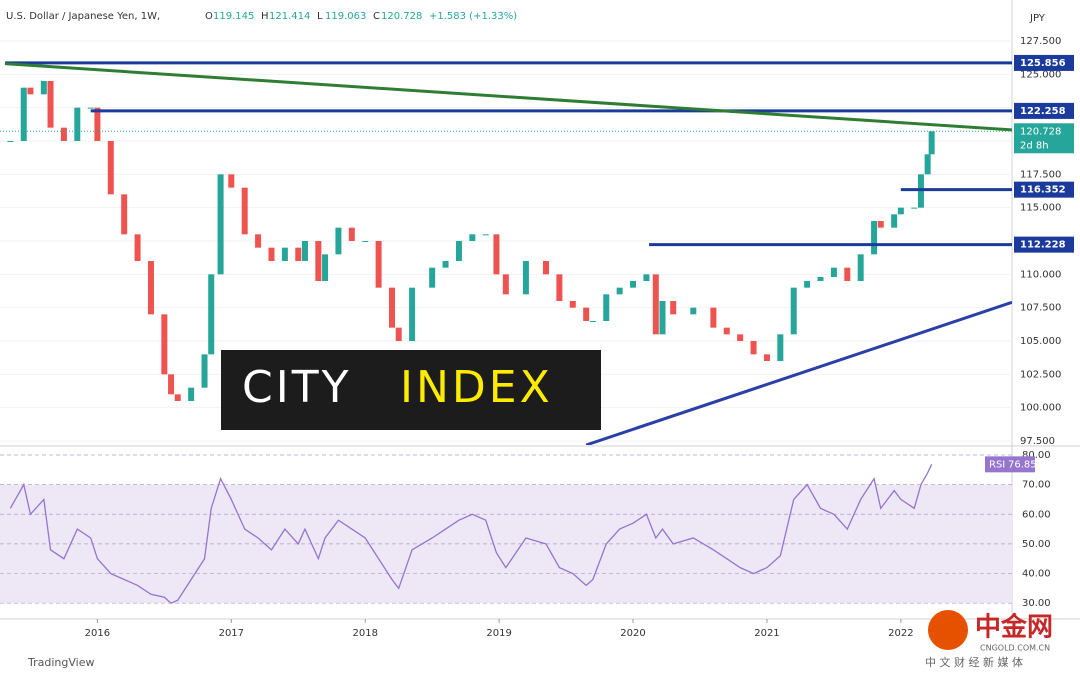 The image size is (1080, 679). I want to click on level-label: 112.228, so click(1043, 245).